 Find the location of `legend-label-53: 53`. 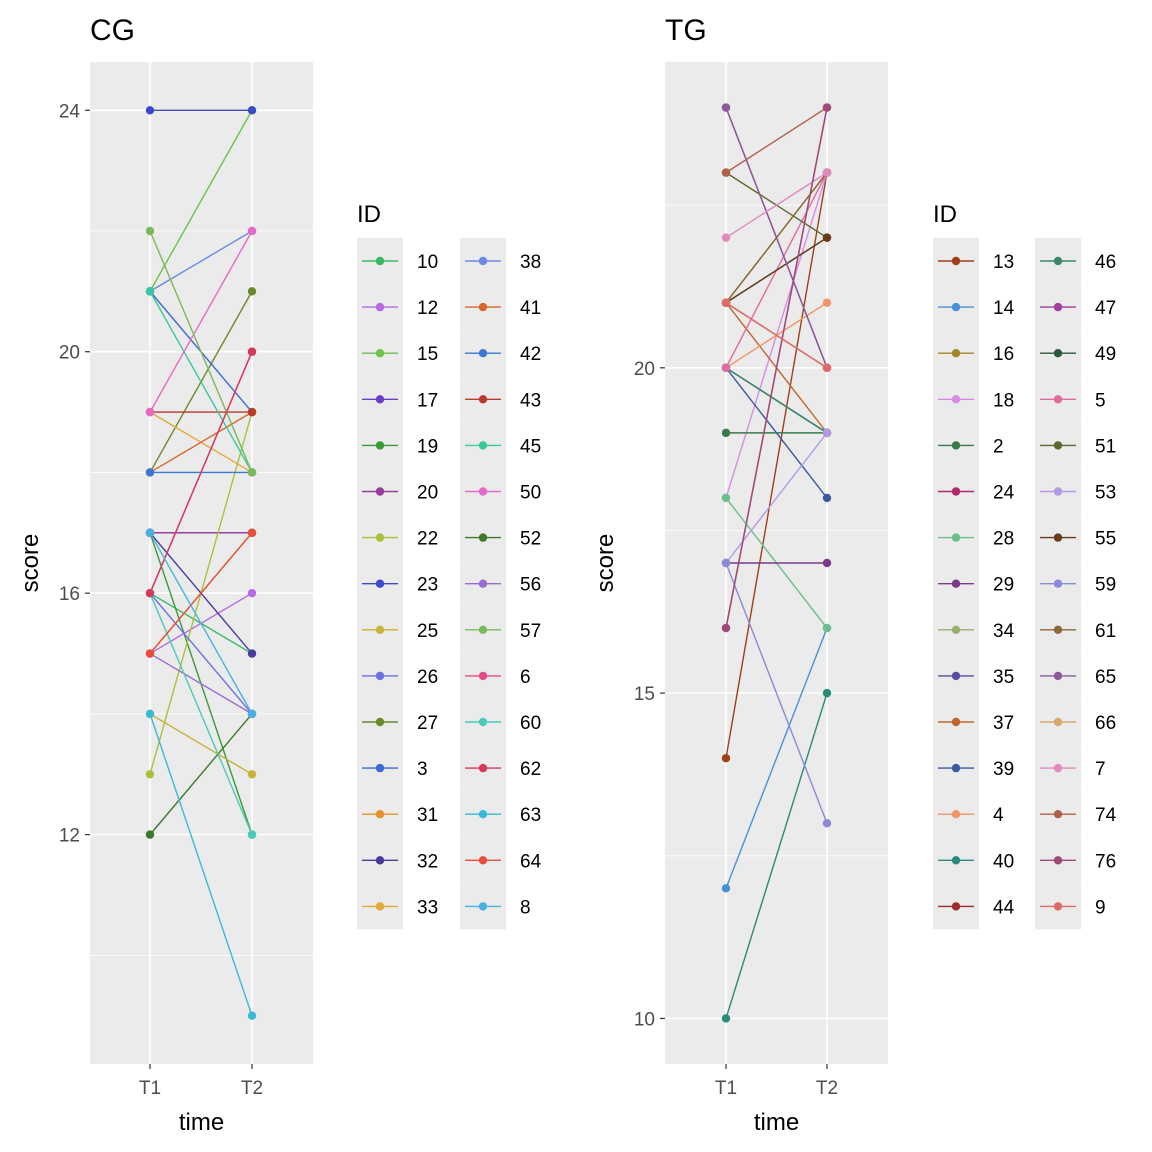

legend-label-53: 53 is located at coordinates (1105, 493).